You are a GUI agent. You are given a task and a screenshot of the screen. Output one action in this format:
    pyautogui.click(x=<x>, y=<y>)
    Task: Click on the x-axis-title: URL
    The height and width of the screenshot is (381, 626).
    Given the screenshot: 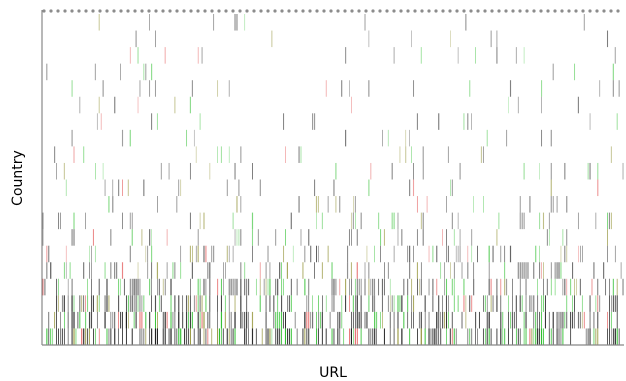 What is the action you would take?
    pyautogui.click(x=333, y=373)
    